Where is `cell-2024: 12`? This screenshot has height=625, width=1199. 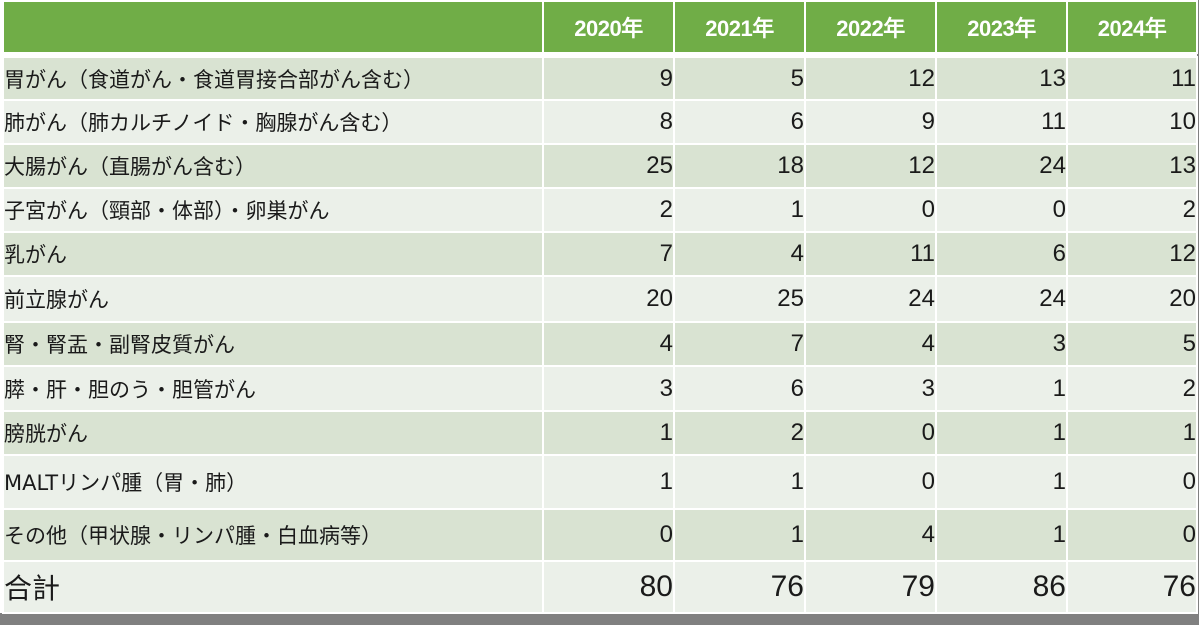 cell-2024: 12 is located at coordinates (1132, 254).